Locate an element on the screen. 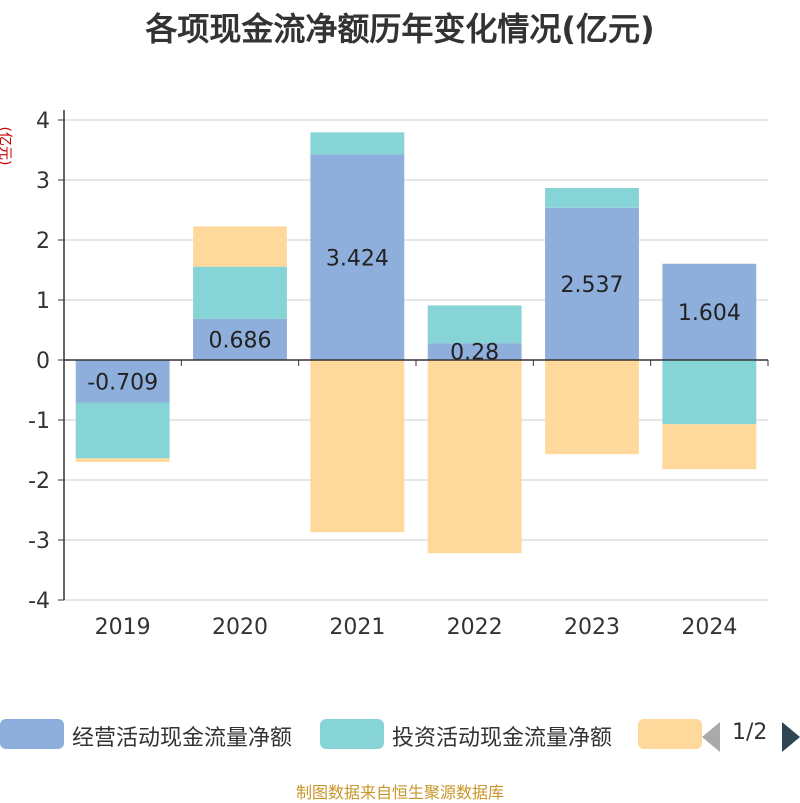 The width and height of the screenshot is (800, 803). bar-series0-2020 is located at coordinates (240, 339).